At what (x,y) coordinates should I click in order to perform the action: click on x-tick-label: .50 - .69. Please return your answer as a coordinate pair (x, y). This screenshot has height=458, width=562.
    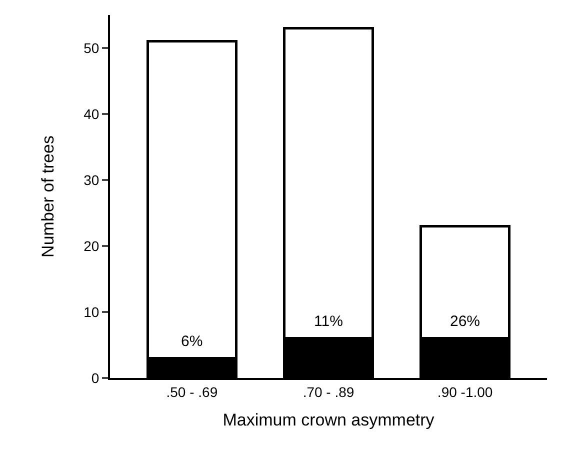
    Looking at the image, I should click on (192, 392).